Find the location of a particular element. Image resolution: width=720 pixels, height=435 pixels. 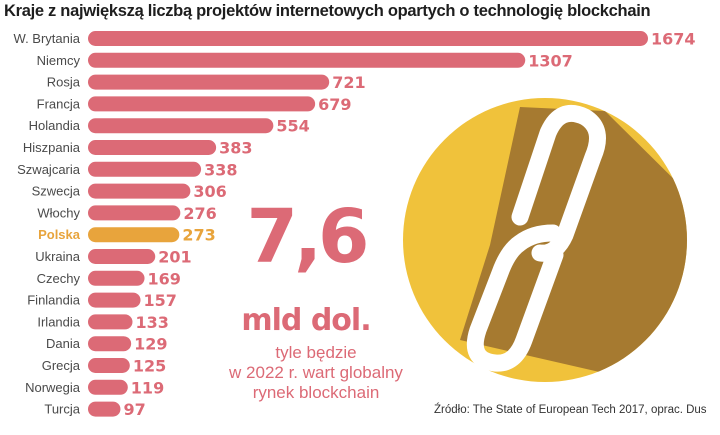

category-label: Ukraina is located at coordinates (58, 256).